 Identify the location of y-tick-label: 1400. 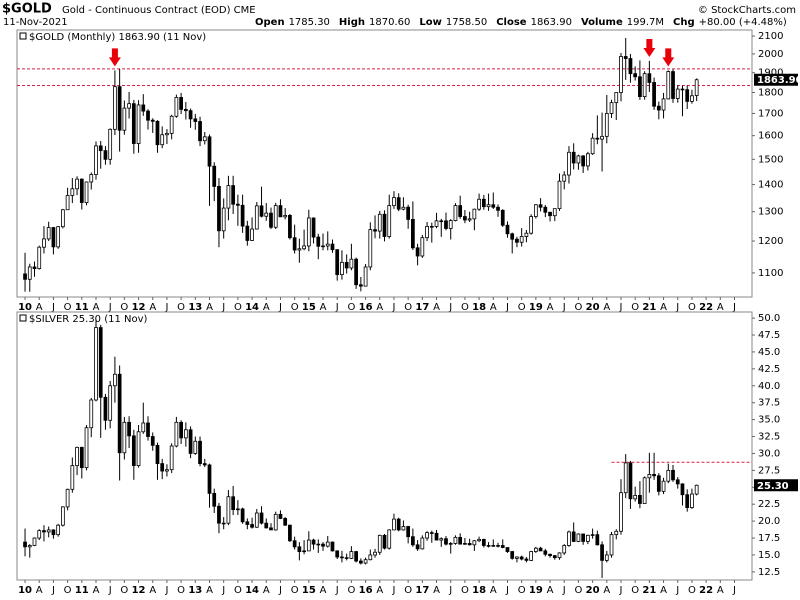
(770, 185).